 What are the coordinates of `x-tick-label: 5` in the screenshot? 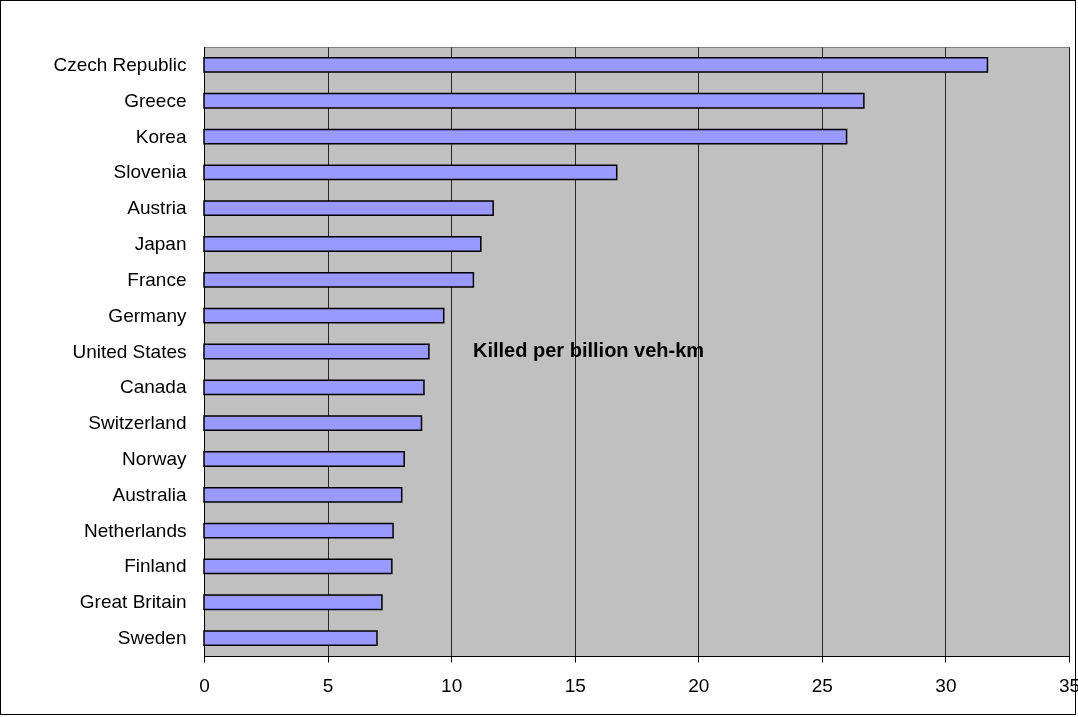 It's located at (328, 685).